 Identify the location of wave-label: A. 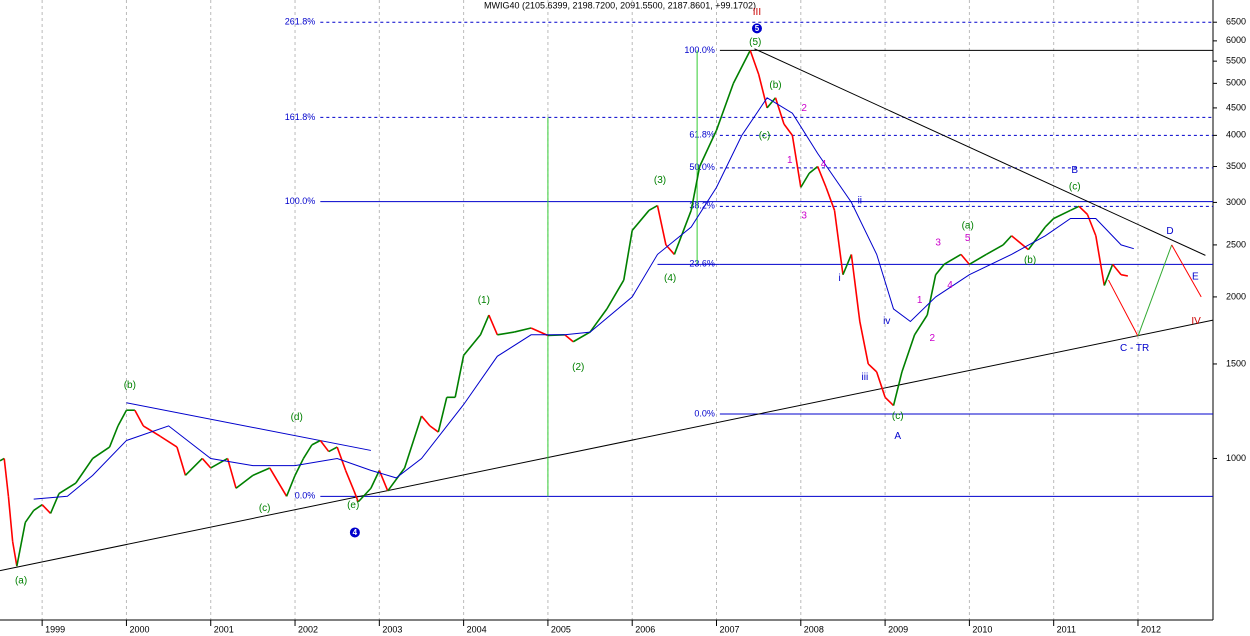
(897, 436).